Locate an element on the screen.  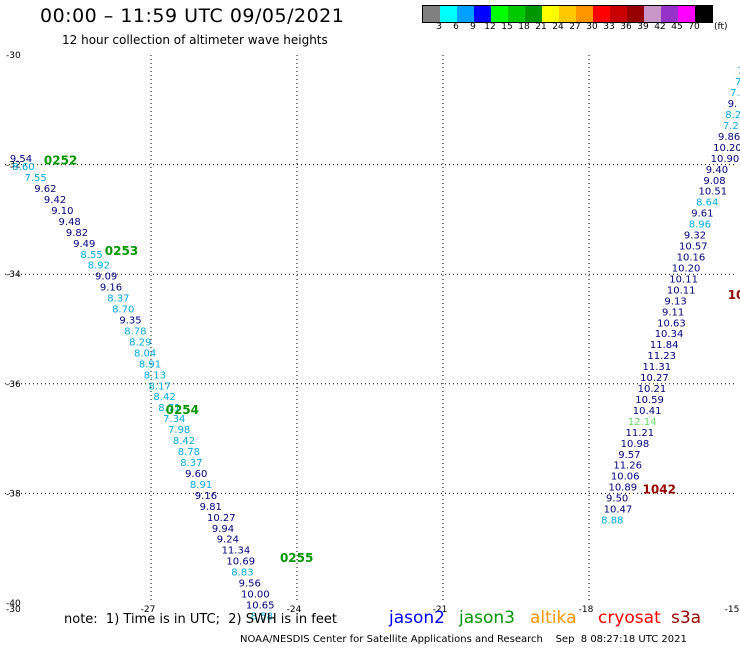
satellite-jason2: jason2 is located at coordinates (417, 618).